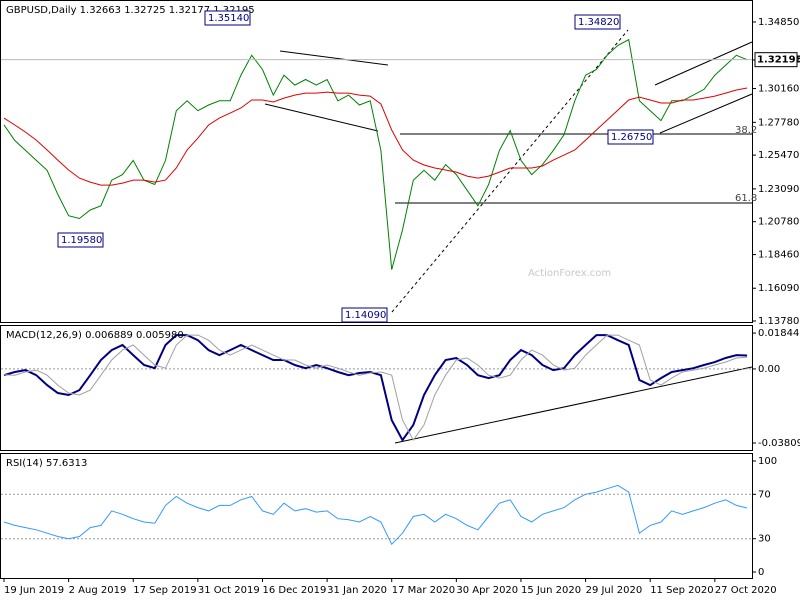  Describe the element at coordinates (294, 590) in the screenshot. I see `x-tick-label: 16 Dec 2019` at that location.